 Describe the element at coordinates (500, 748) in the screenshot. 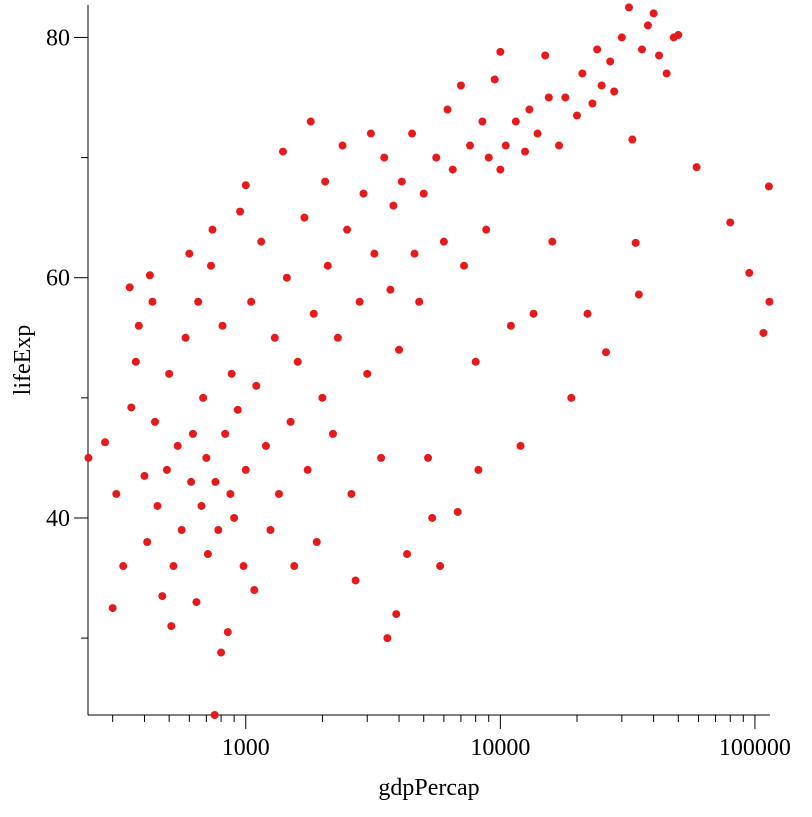

I see `x-tick-label: 10000` at that location.